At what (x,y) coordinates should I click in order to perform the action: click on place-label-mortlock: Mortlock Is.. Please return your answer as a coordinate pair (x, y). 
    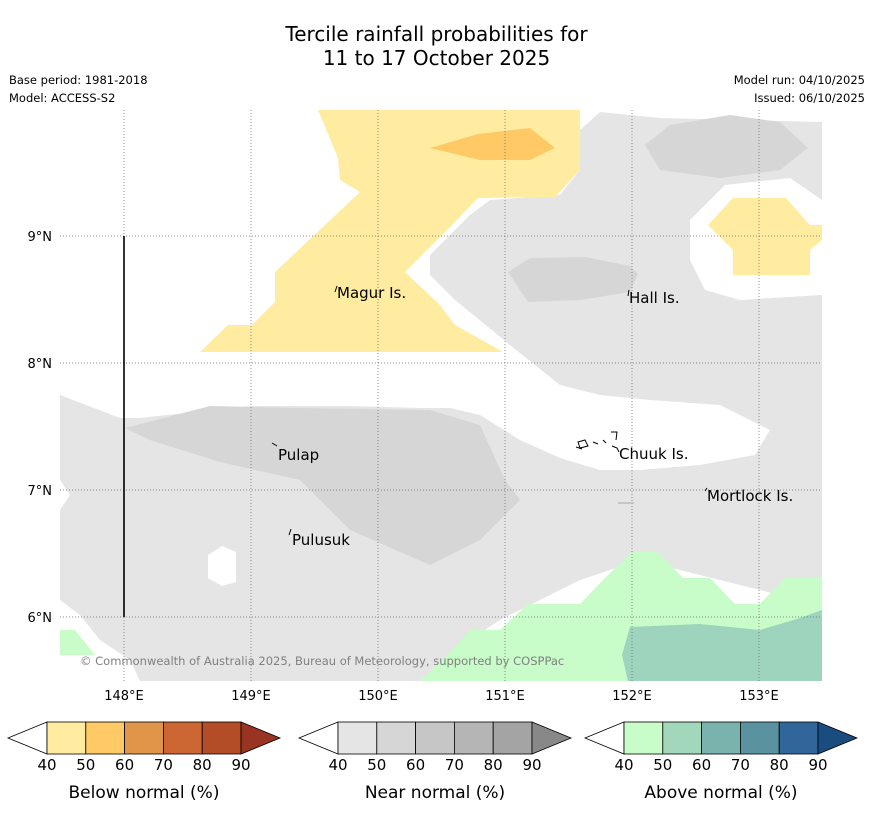
    Looking at the image, I should click on (750, 496).